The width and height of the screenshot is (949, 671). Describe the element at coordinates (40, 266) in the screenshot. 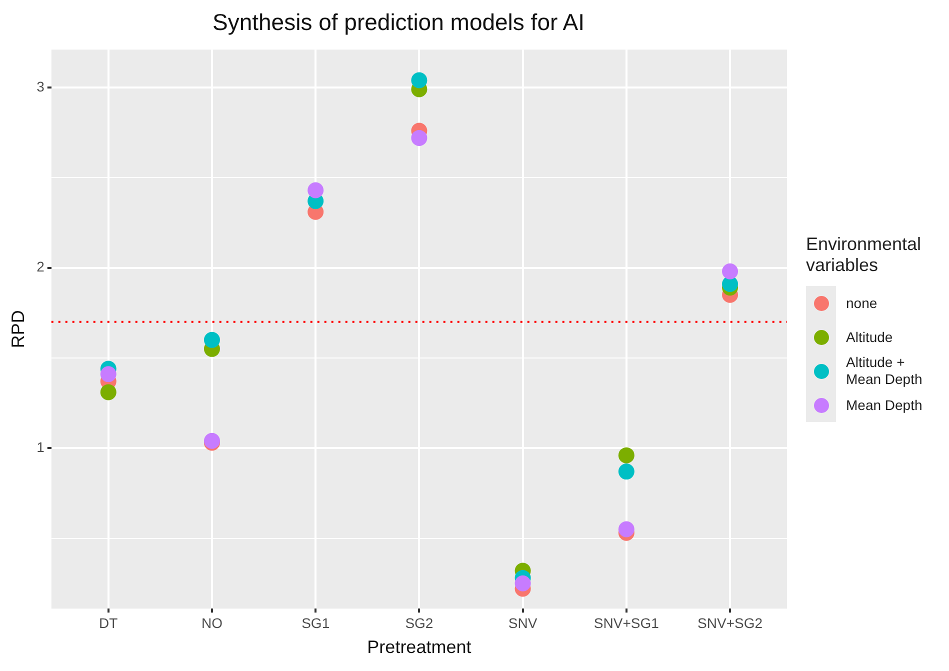

I see `y-tick-label: 2` at that location.